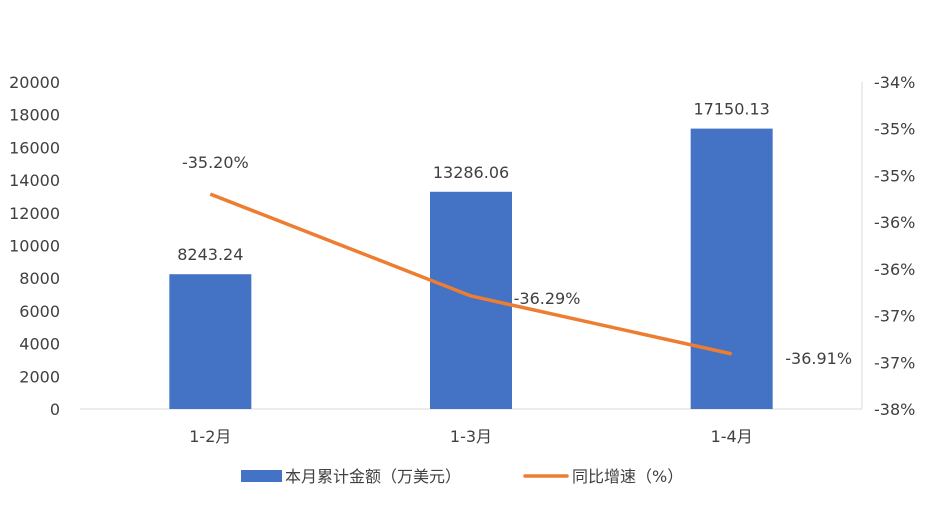  I want to click on bar-data-label: 17150.13, so click(731, 109).